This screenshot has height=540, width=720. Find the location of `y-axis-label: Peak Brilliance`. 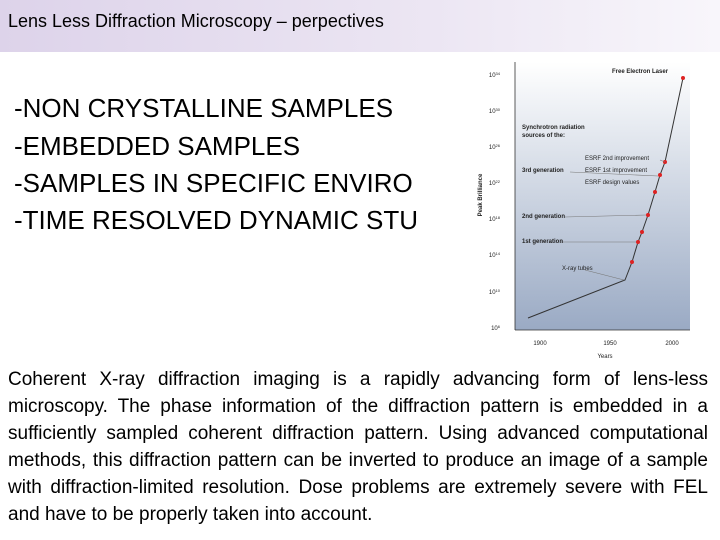

y-axis-label: Peak Brilliance is located at coordinates (481, 194).